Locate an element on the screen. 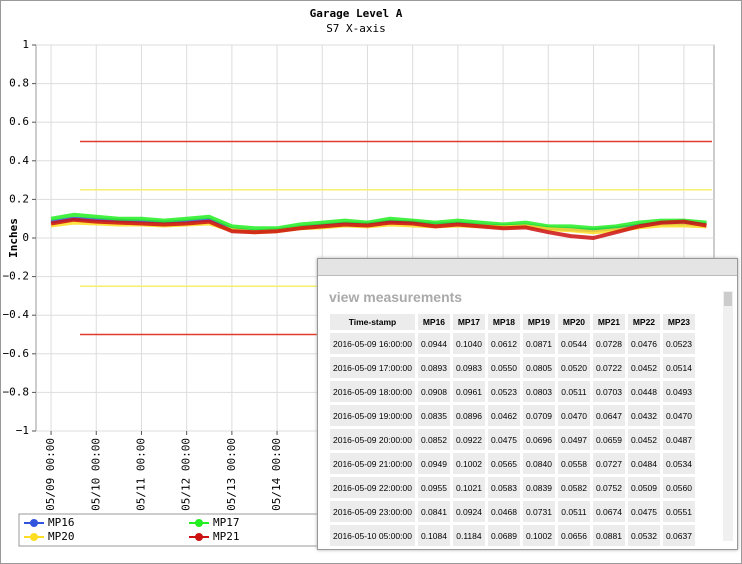 This screenshot has width=742, height=564. column-header: MP19 is located at coordinates (538, 322).